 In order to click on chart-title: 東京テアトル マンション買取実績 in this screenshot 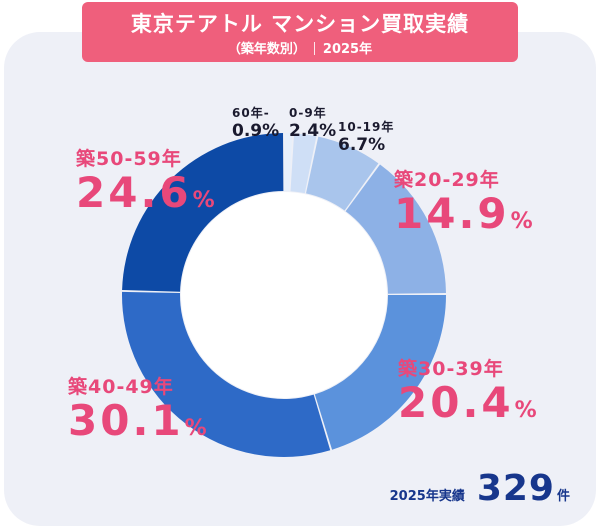, I will do `click(300, 24)`.